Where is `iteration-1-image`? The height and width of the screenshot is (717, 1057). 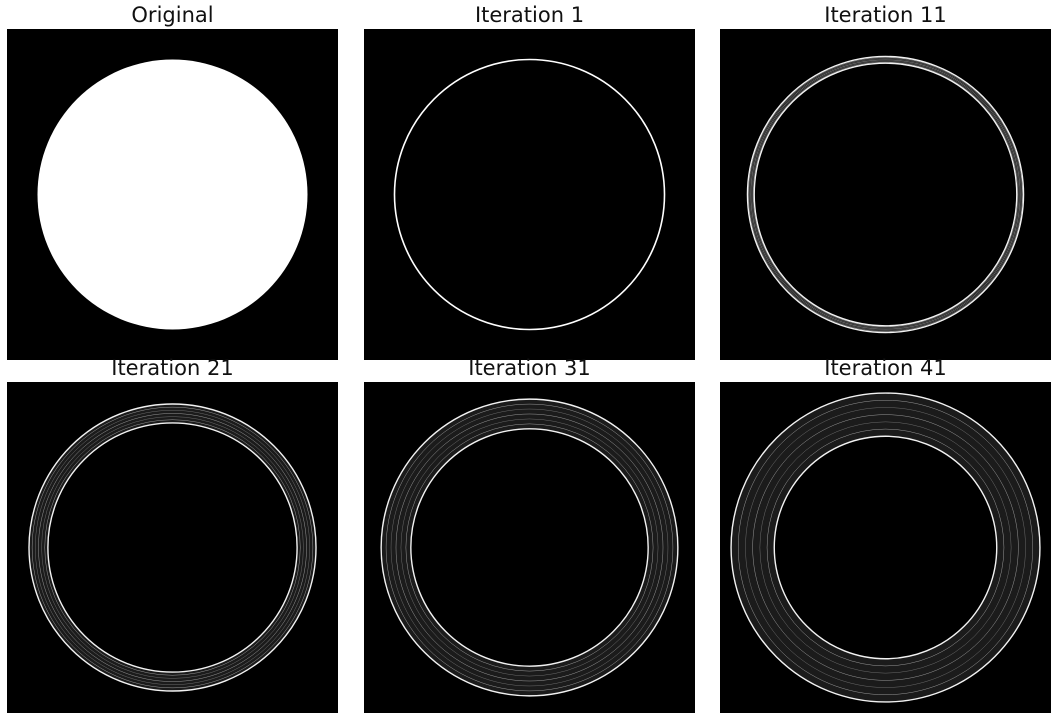
iteration-1-image is located at coordinates (529, 194).